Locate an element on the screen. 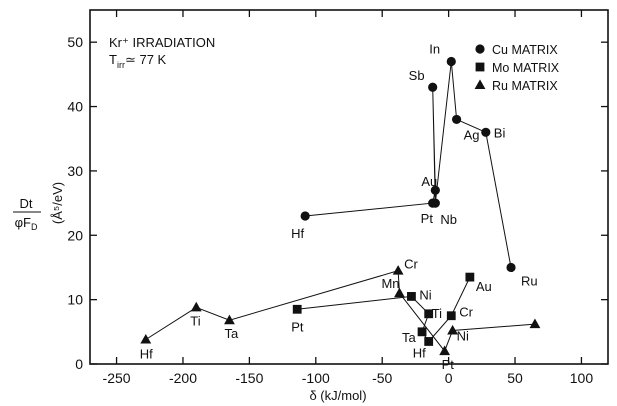  temperature-value: ≃ 77 K is located at coordinates (146, 59).